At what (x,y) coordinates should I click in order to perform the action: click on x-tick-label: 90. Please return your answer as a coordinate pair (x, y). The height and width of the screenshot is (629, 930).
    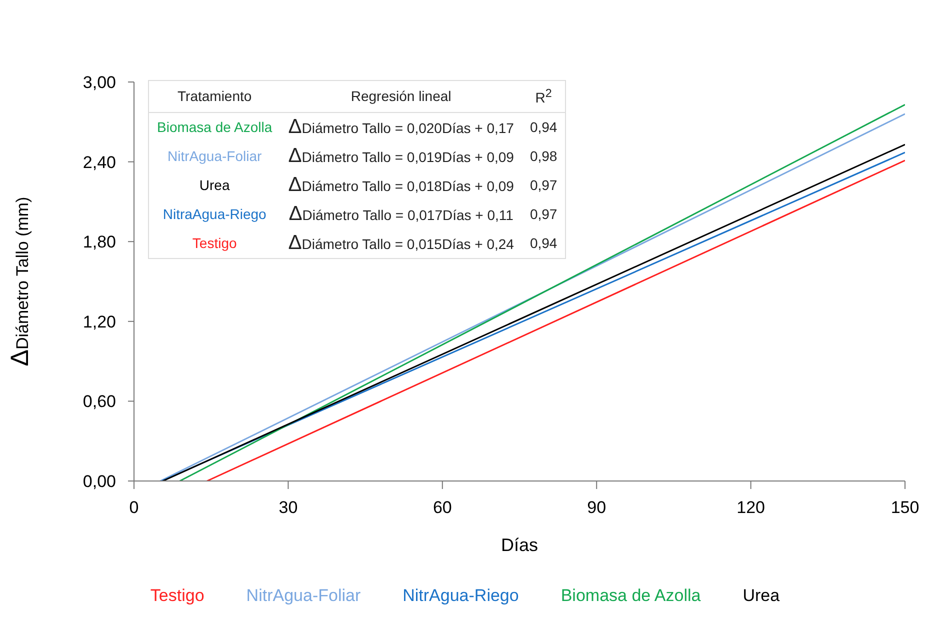
    Looking at the image, I should click on (596, 508).